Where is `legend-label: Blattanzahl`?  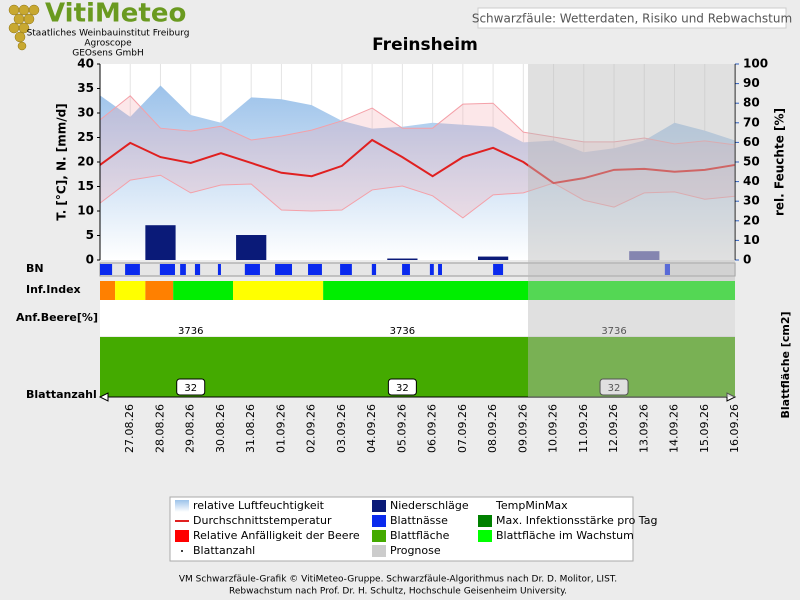 legend-label: Blattanzahl is located at coordinates (224, 550).